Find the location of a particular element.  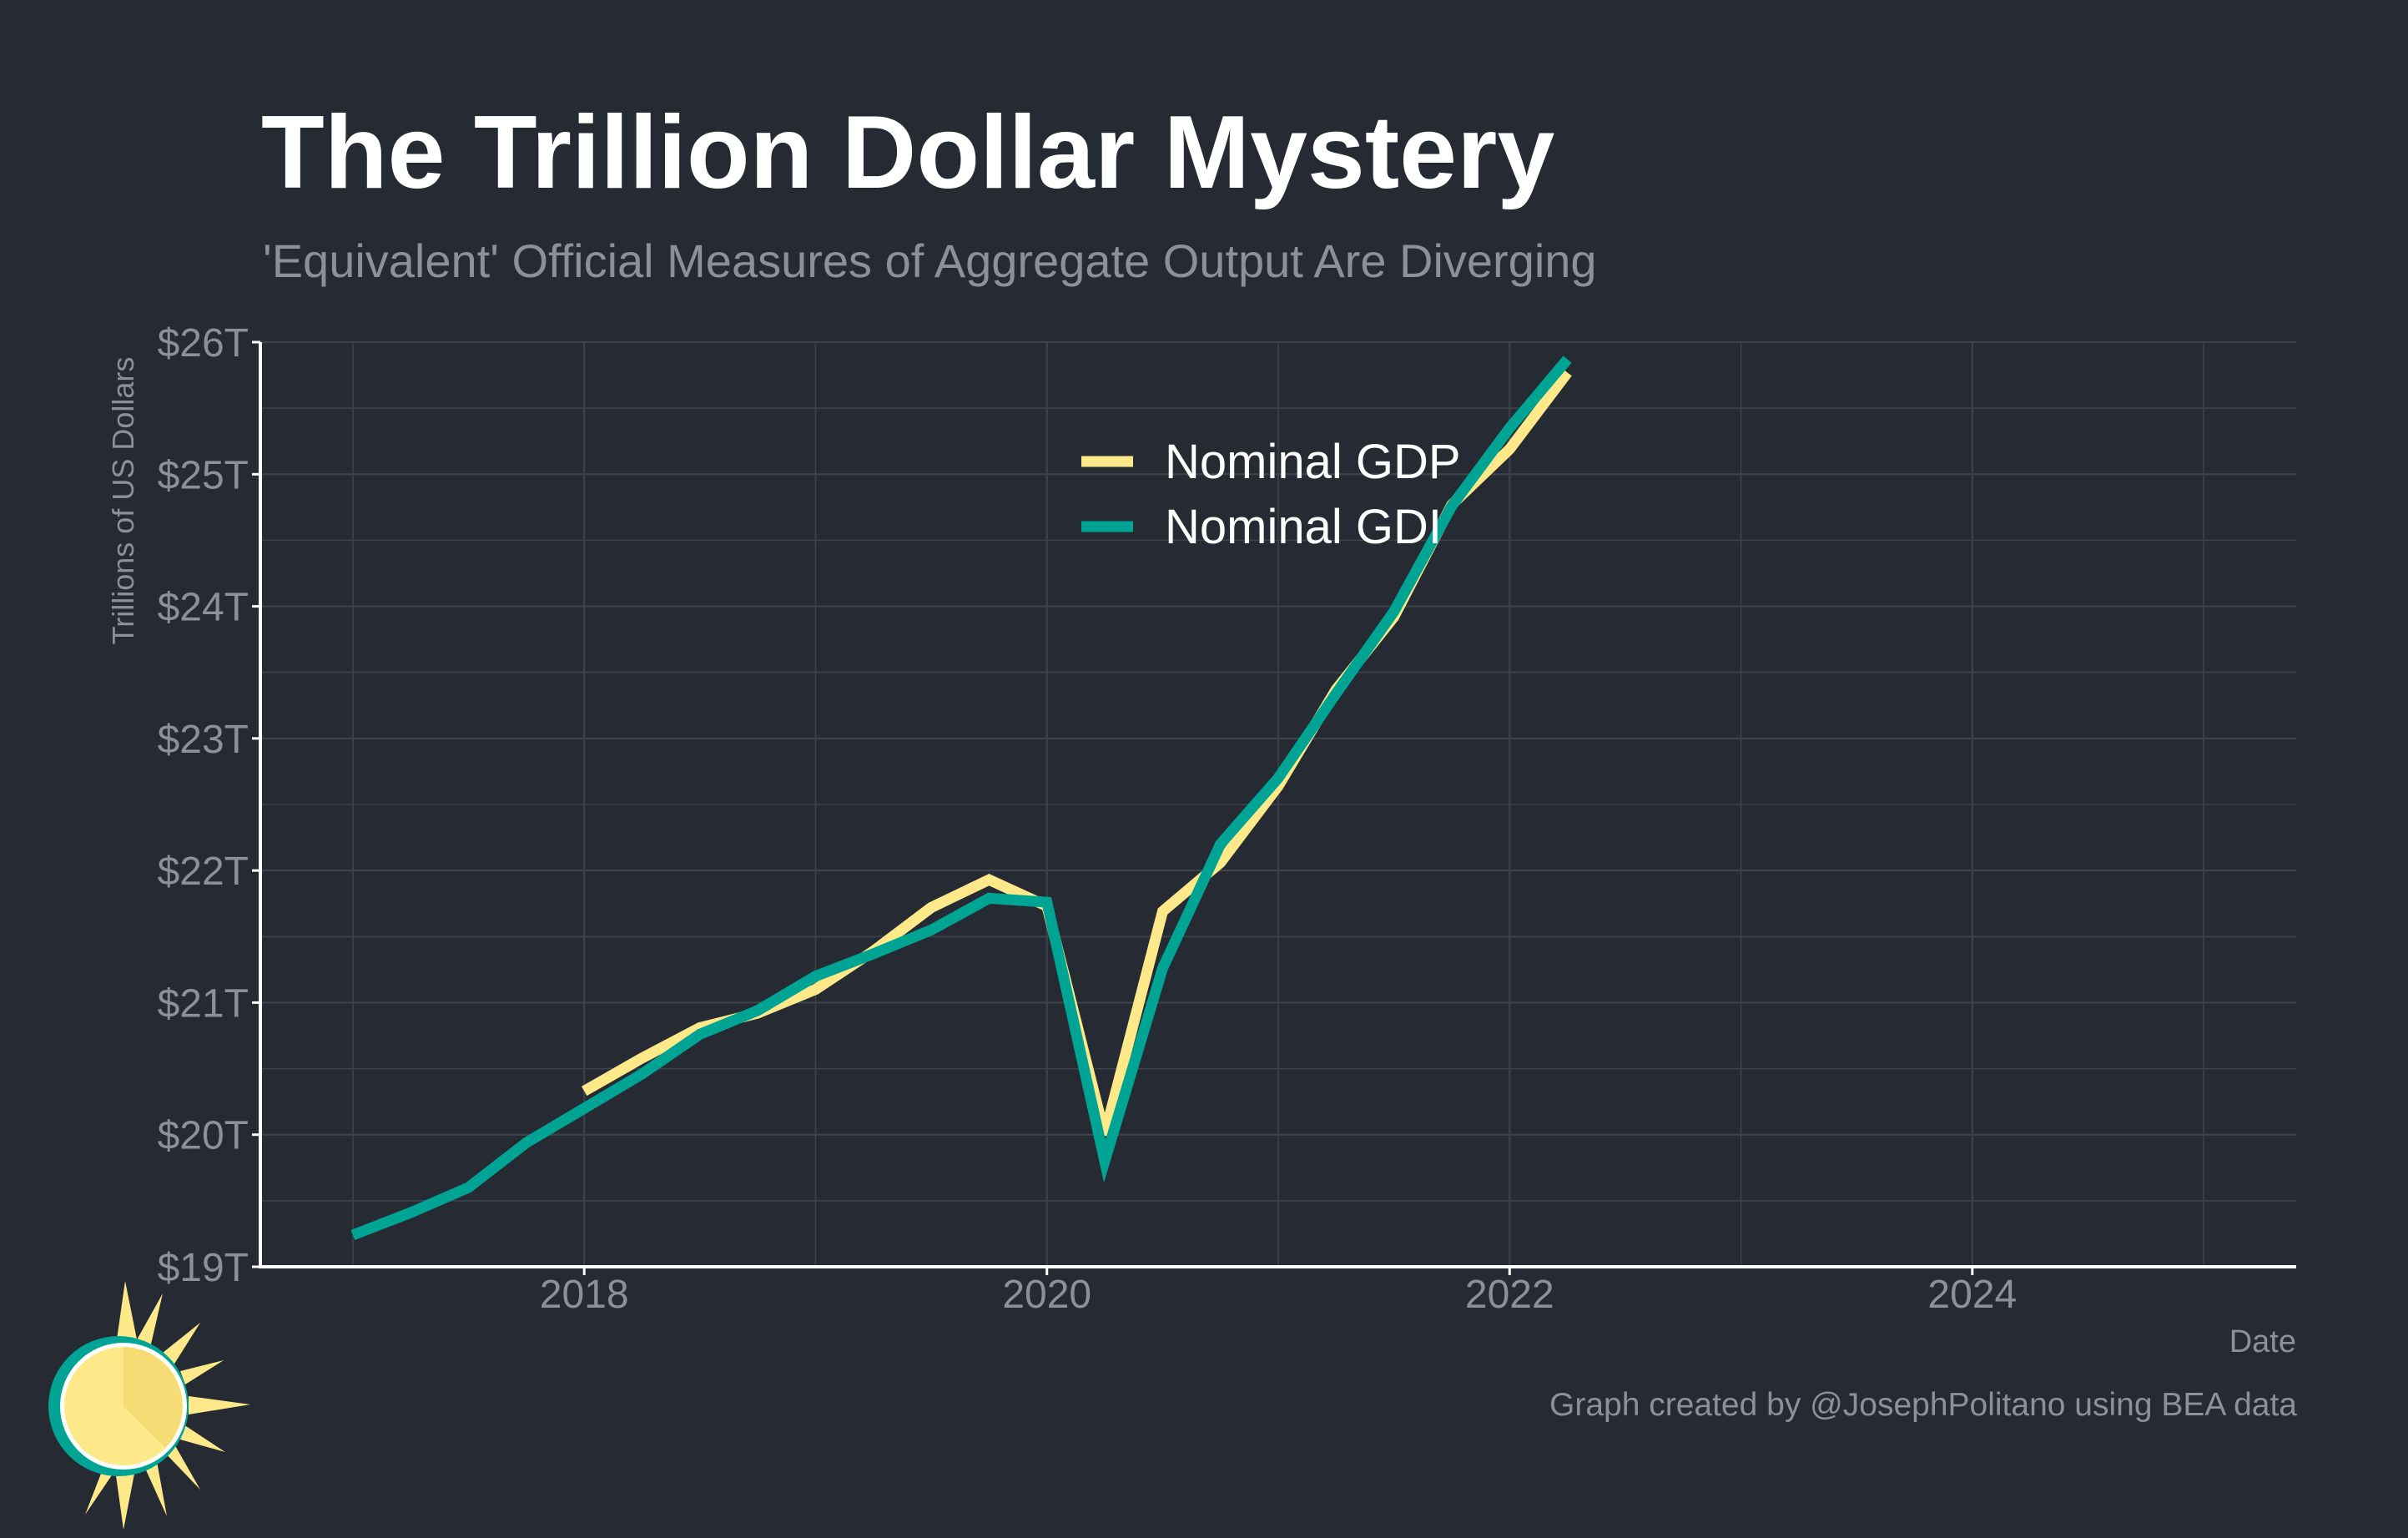

x-axis-label: Date is located at coordinates (2262, 1341).